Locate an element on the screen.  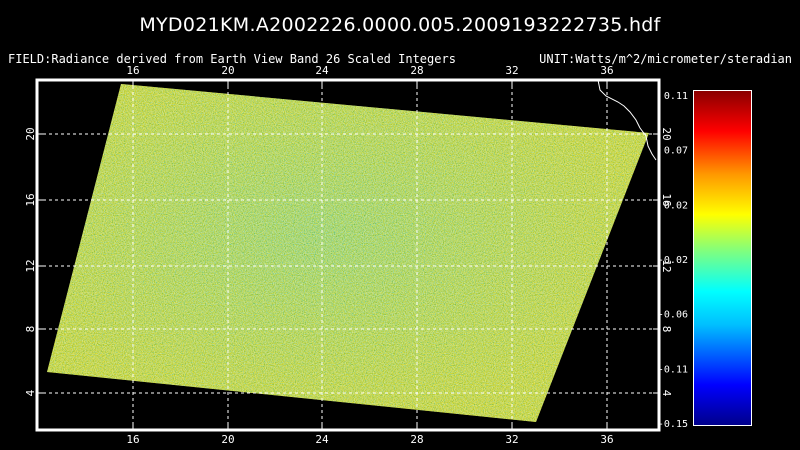
colorbar-tick-label: 0.11 is located at coordinates (676, 96).